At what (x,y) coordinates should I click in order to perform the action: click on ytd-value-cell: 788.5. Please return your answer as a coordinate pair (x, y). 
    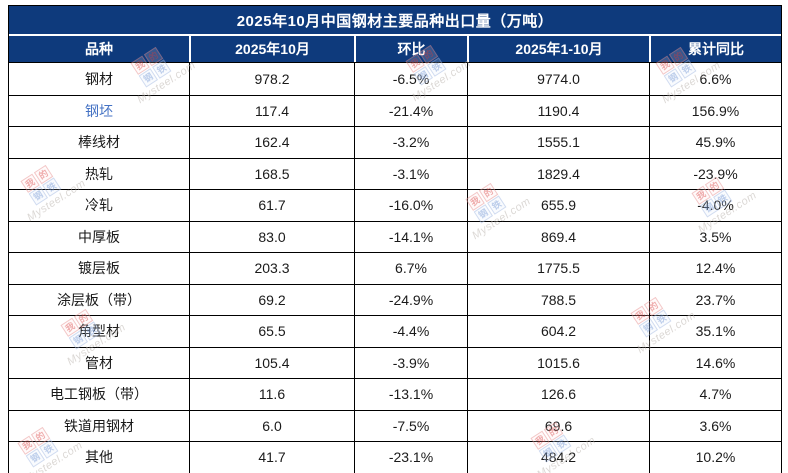
    Looking at the image, I should click on (558, 299).